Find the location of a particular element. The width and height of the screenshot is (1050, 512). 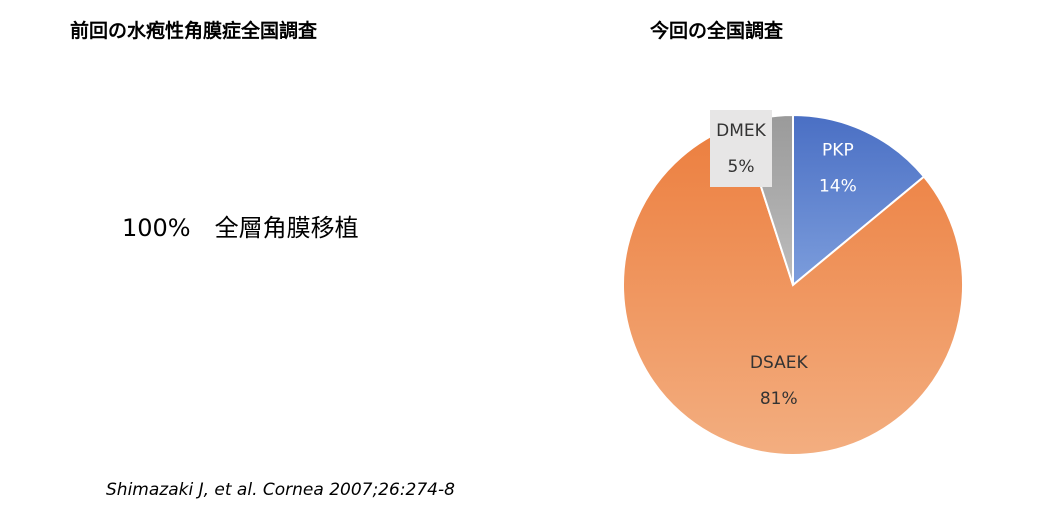

previous-survey-summary: 100% 全層角膜移植 is located at coordinates (240, 228).